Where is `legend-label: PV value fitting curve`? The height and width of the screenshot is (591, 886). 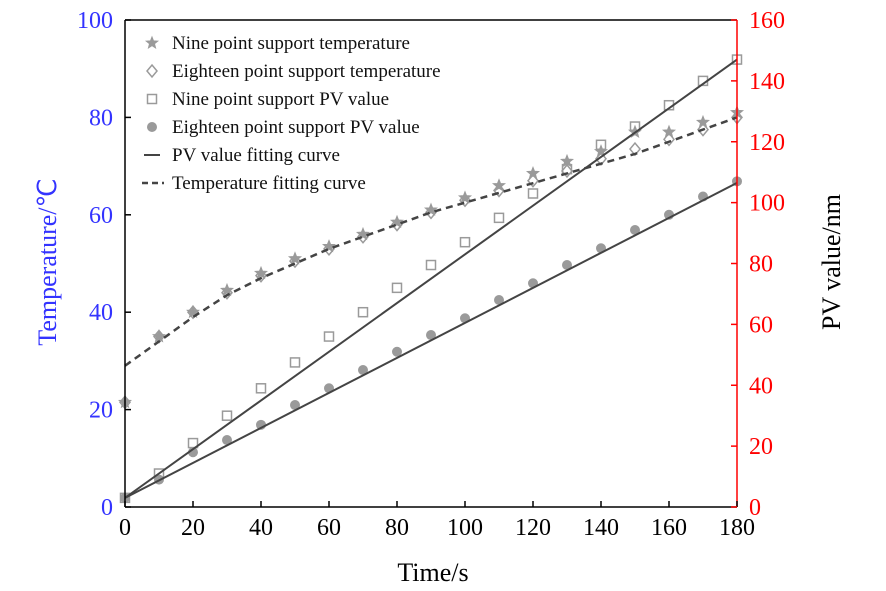
legend-label: PV value fitting curve is located at coordinates (256, 155).